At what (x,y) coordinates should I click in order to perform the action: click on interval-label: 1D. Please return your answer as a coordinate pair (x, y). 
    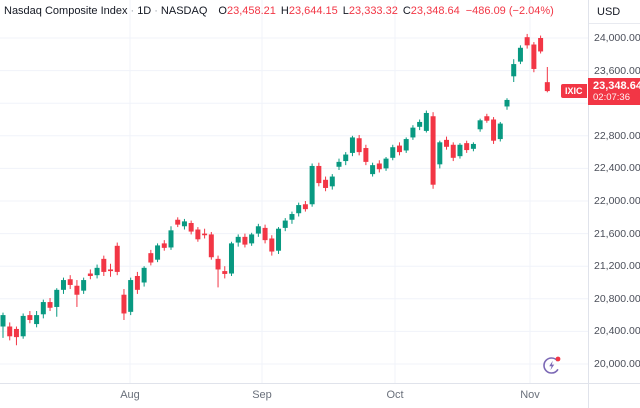
    Looking at the image, I should click on (144, 11).